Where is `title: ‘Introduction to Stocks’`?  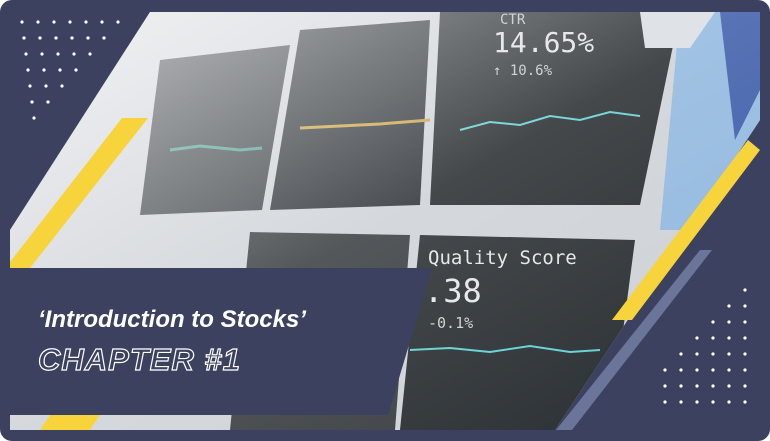
title: ‘Introduction to Stocks’ is located at coordinates (172, 319).